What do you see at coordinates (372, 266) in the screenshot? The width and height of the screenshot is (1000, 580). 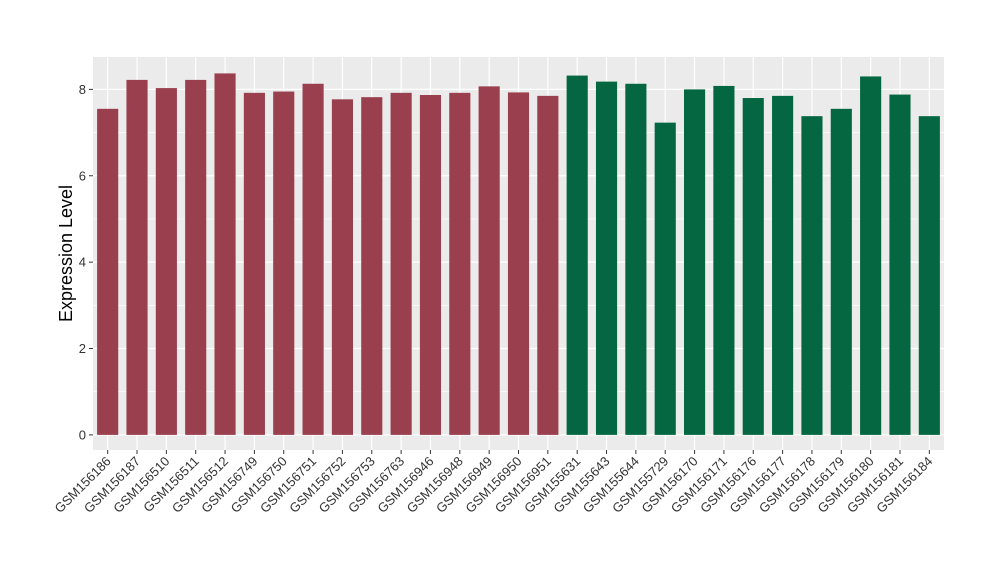 I see `bar-GSM156753` at bounding box center [372, 266].